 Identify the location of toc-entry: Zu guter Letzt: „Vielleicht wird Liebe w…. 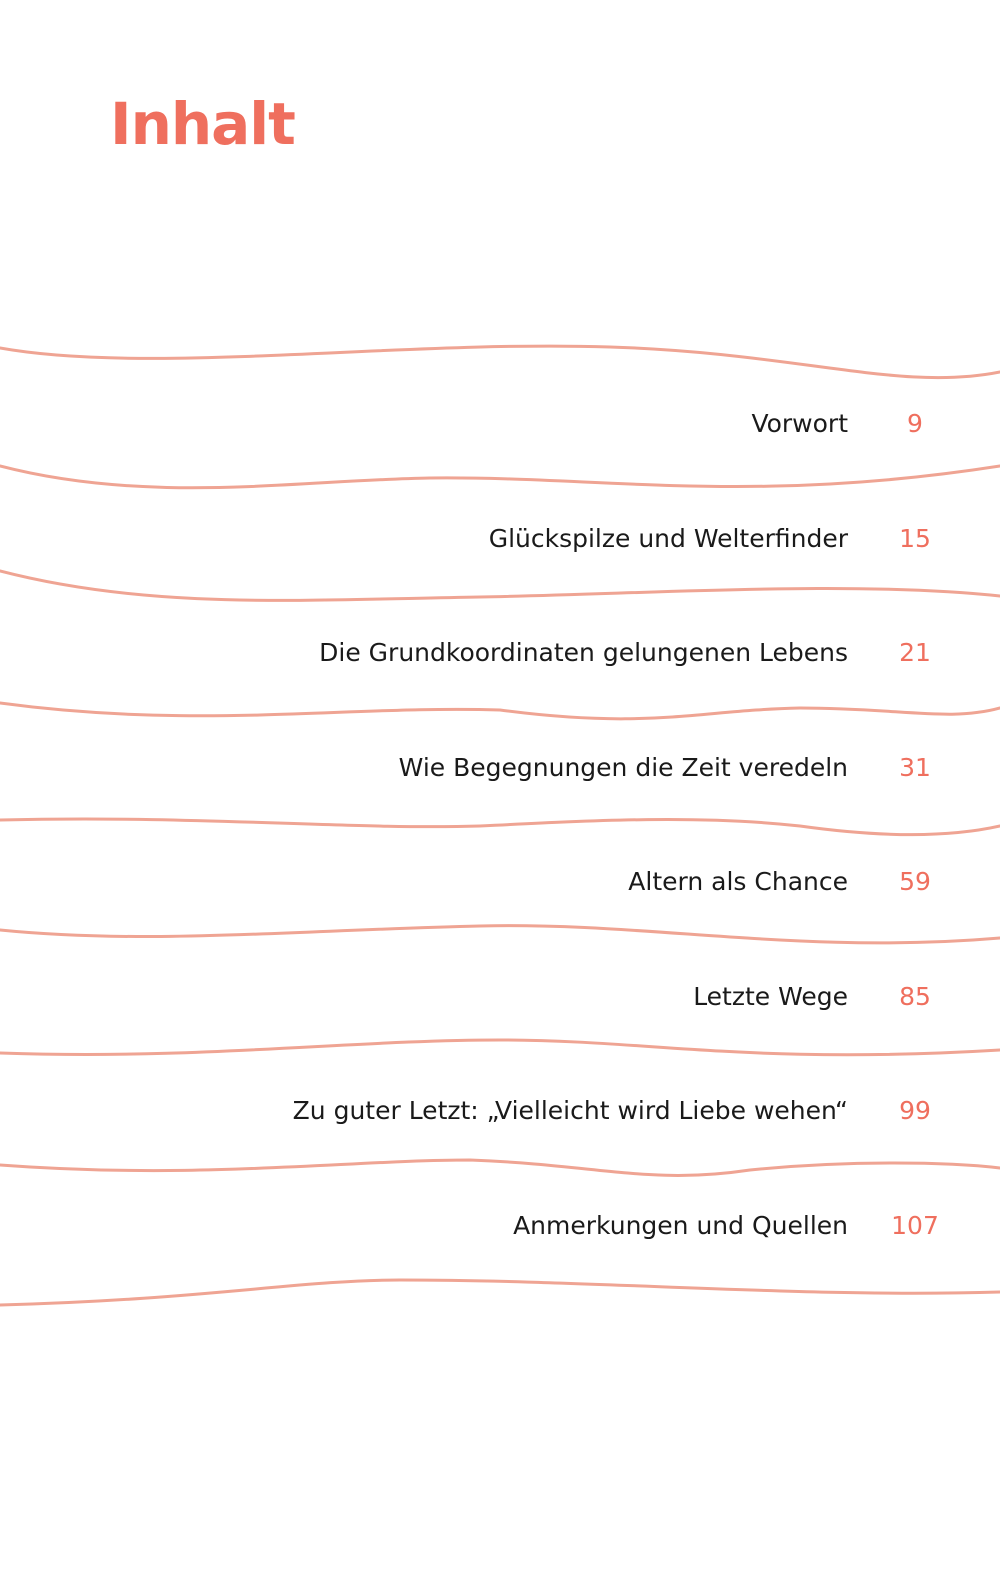
(500, 1111).